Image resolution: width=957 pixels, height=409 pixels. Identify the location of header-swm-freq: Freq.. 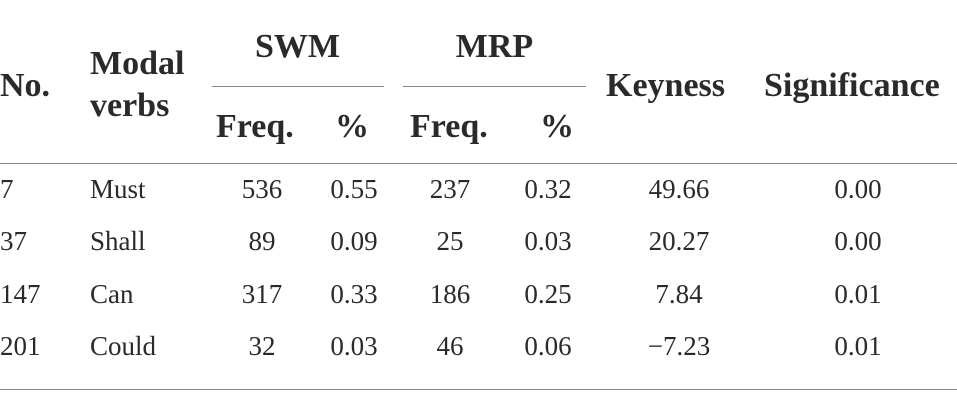
(255, 126).